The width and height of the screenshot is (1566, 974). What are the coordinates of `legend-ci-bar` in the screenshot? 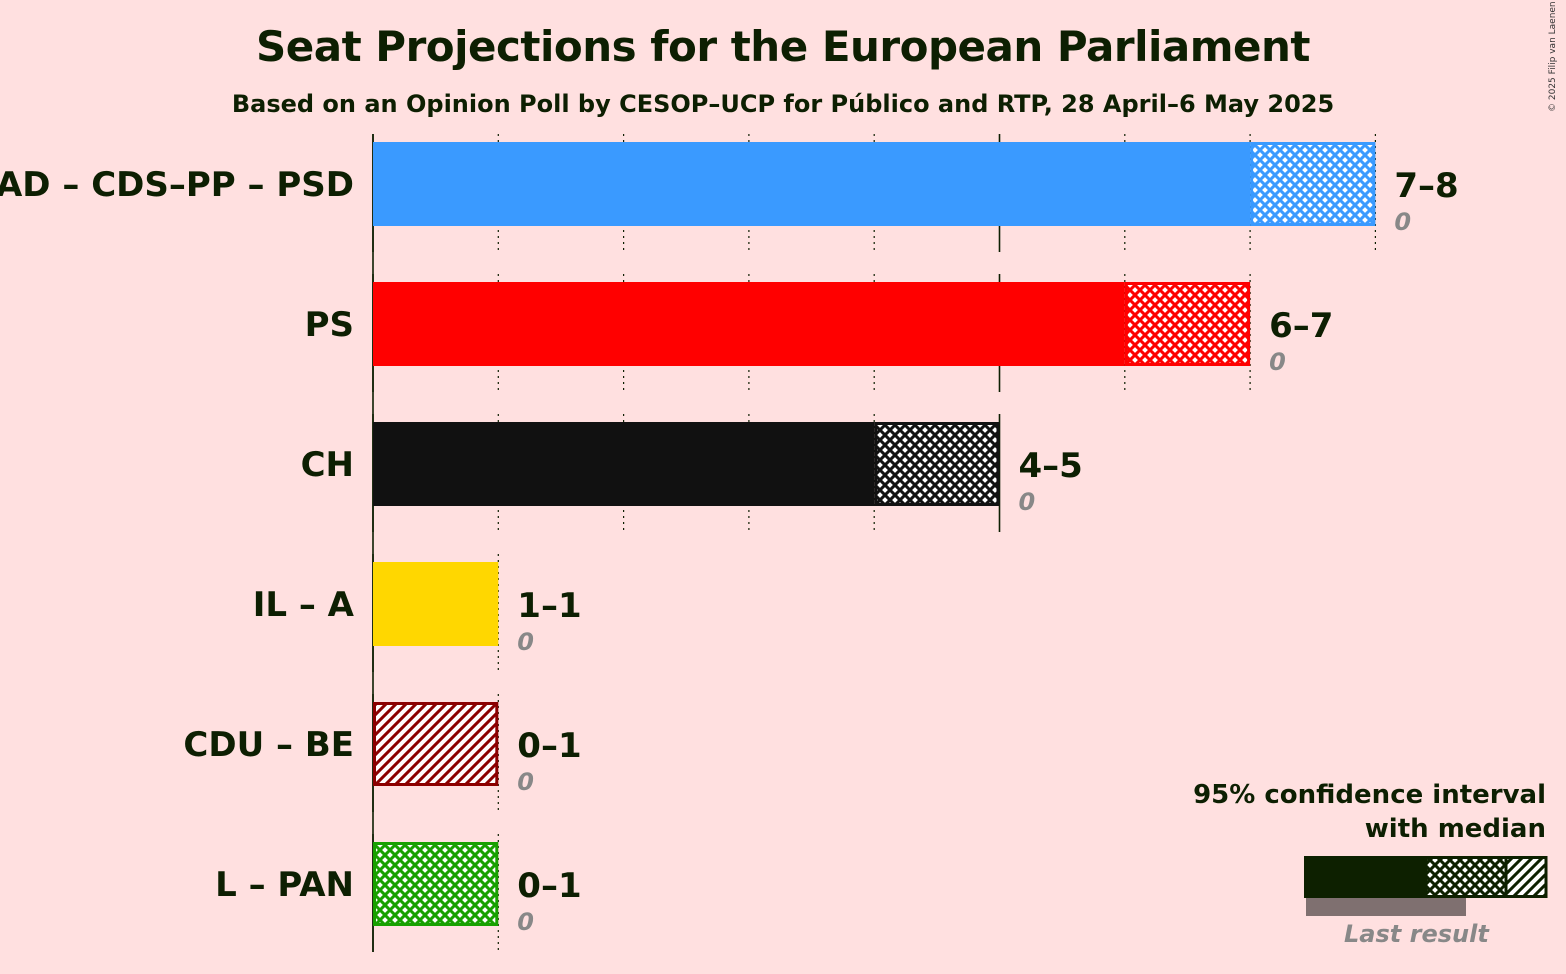 It's located at (1466, 877).